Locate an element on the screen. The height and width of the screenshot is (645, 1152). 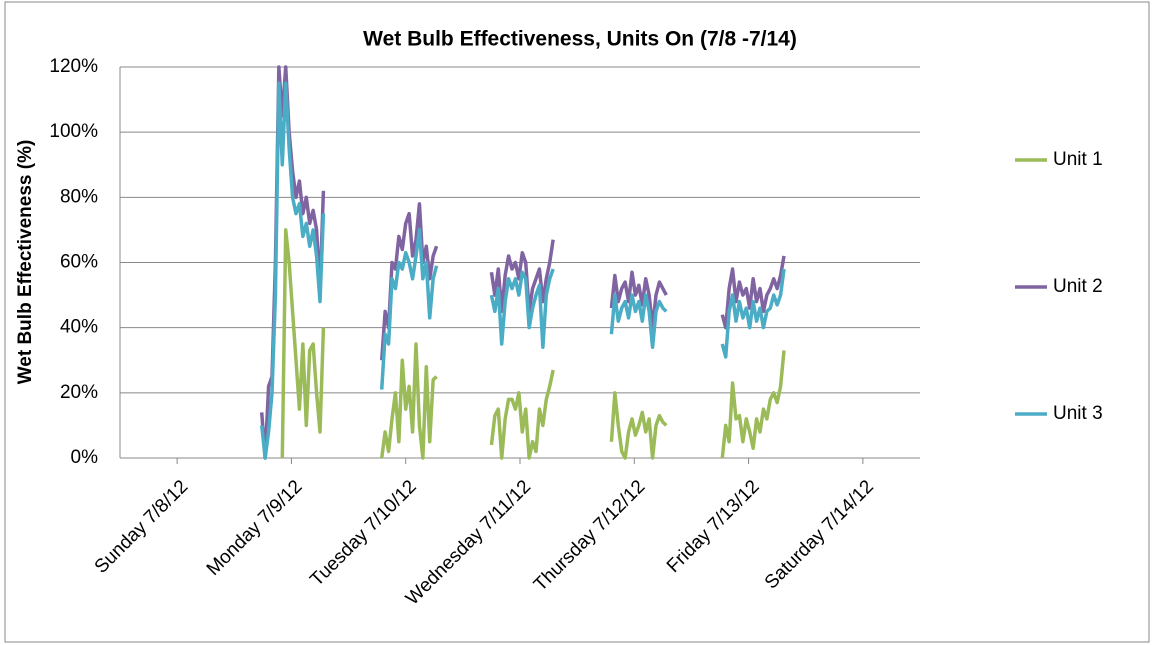
legend-label: Unit 3 is located at coordinates (1078, 413).